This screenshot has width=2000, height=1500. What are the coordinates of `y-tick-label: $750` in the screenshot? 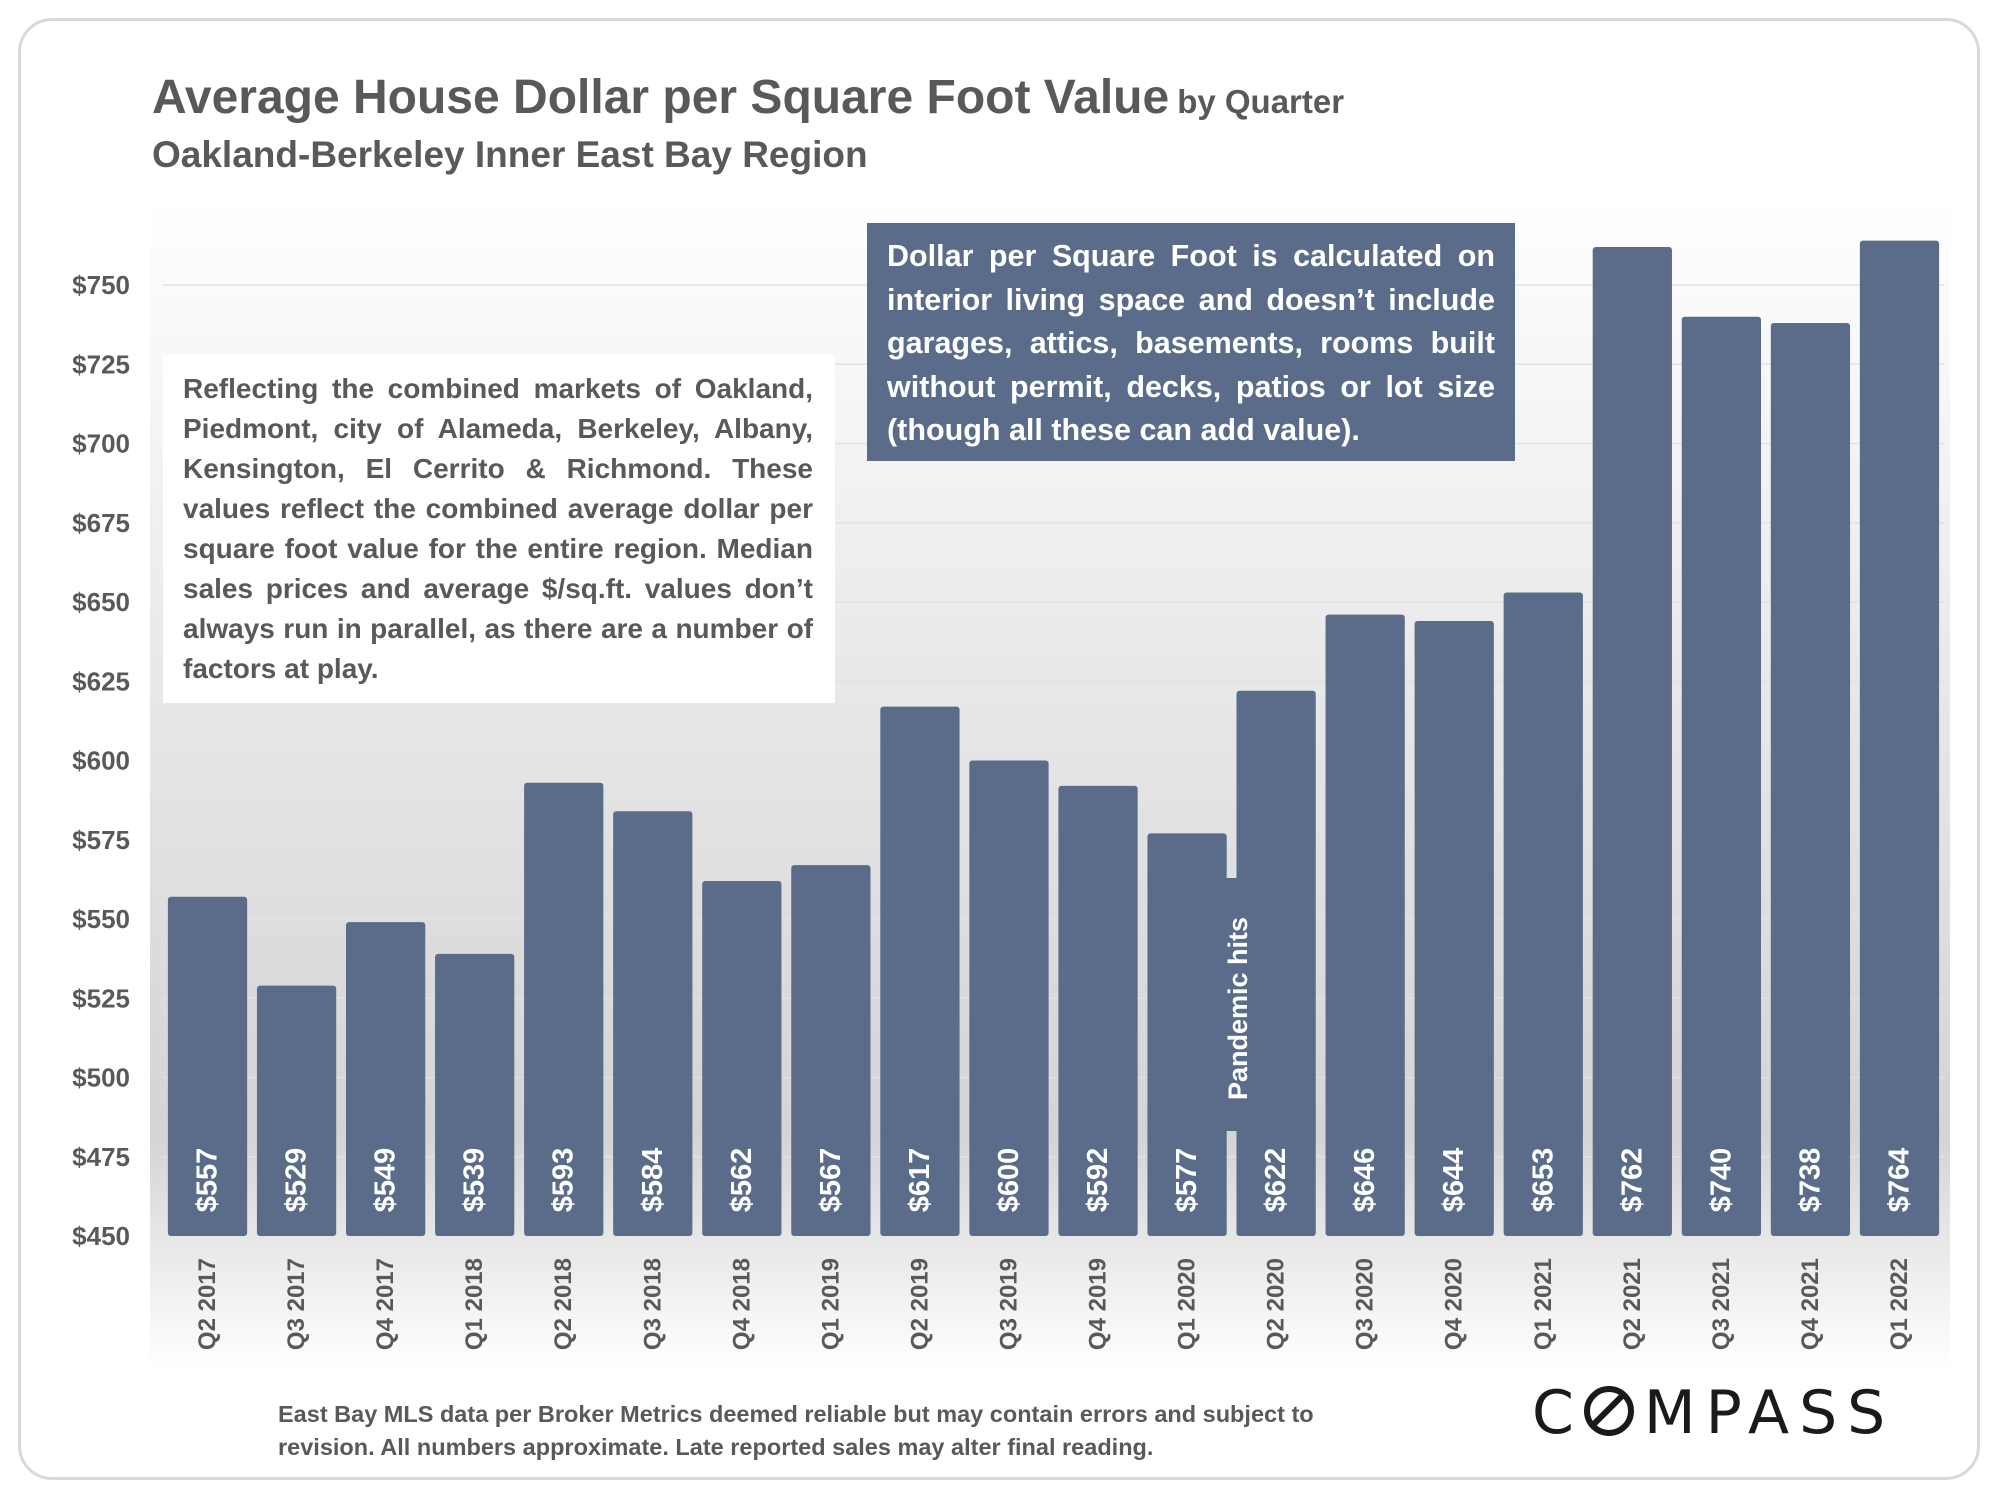 It's located at (101, 285).